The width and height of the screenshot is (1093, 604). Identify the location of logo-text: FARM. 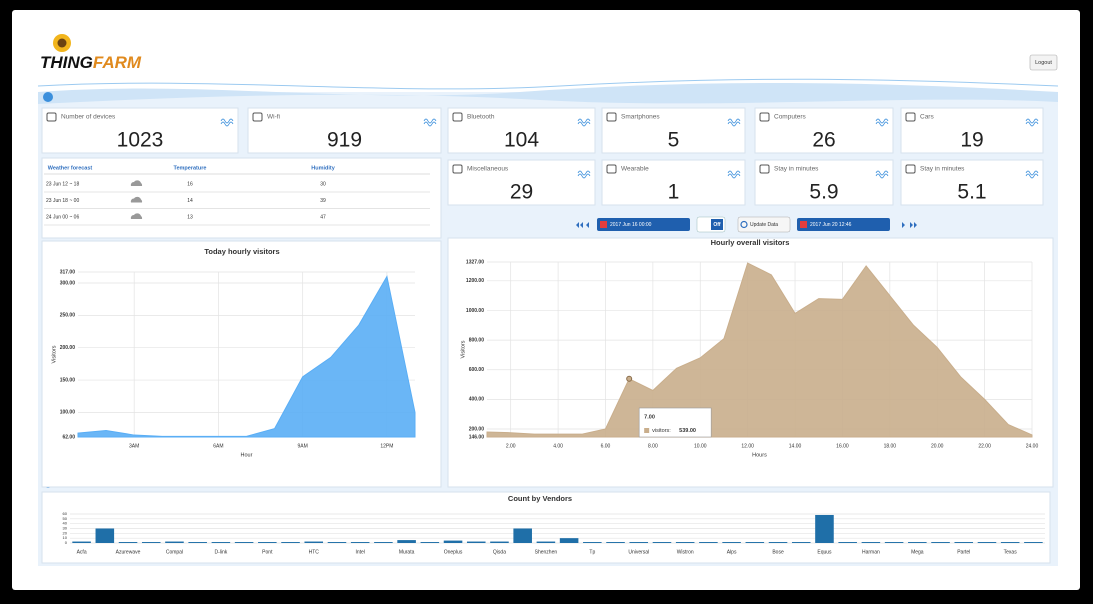
(117, 62).